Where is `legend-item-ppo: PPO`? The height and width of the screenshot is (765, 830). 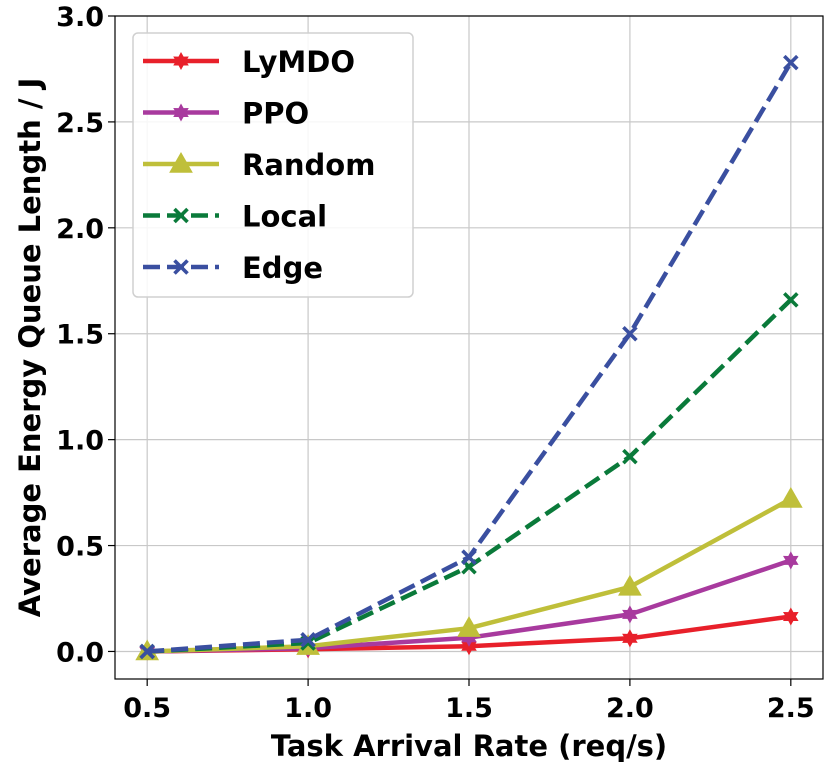 legend-item-ppo: PPO is located at coordinates (226, 114).